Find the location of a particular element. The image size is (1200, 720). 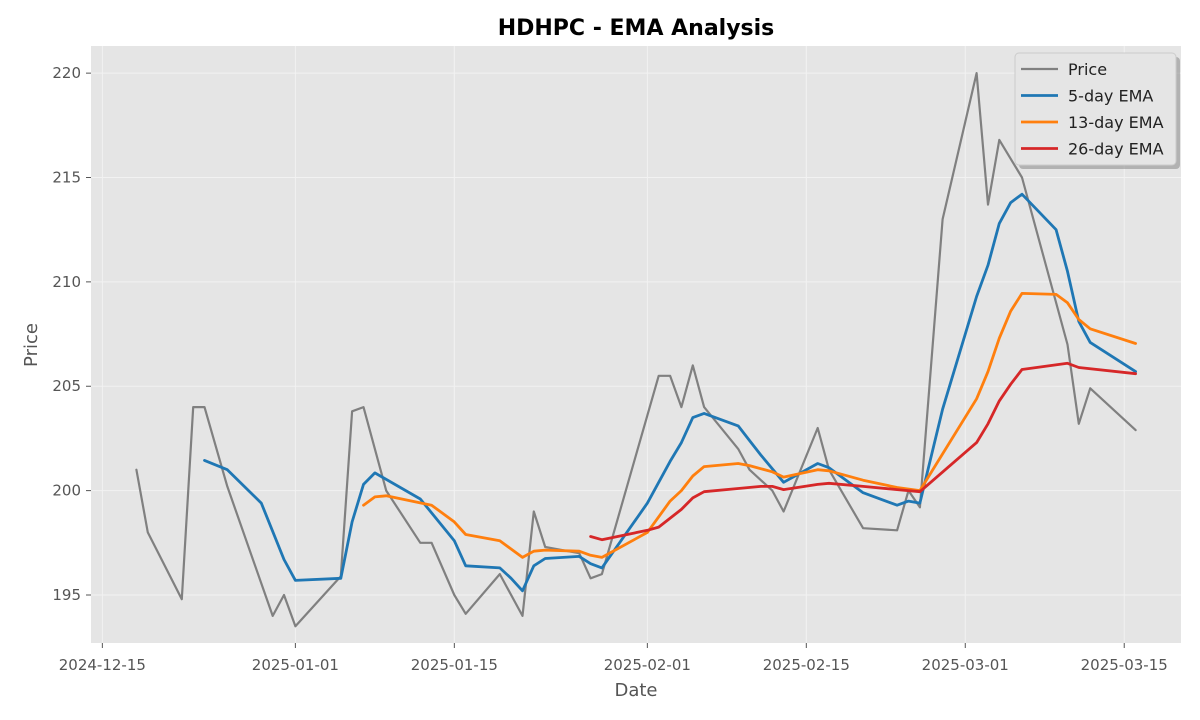

legend-box is located at coordinates (1095, 109).